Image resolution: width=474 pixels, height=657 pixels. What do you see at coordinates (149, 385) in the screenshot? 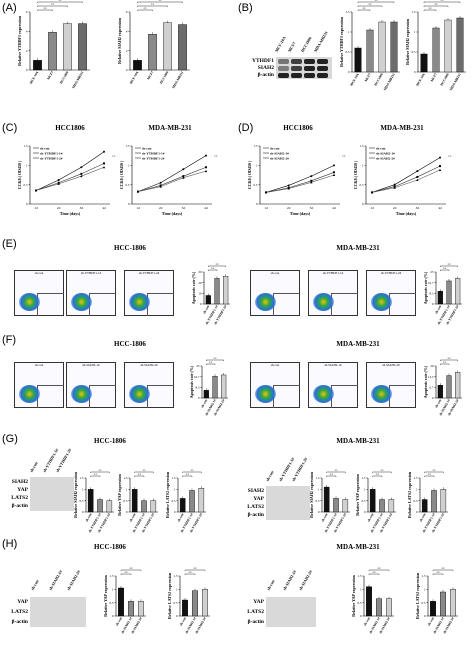
I see `facs-plot: sh-SIAH2-2#` at bounding box center [149, 385].